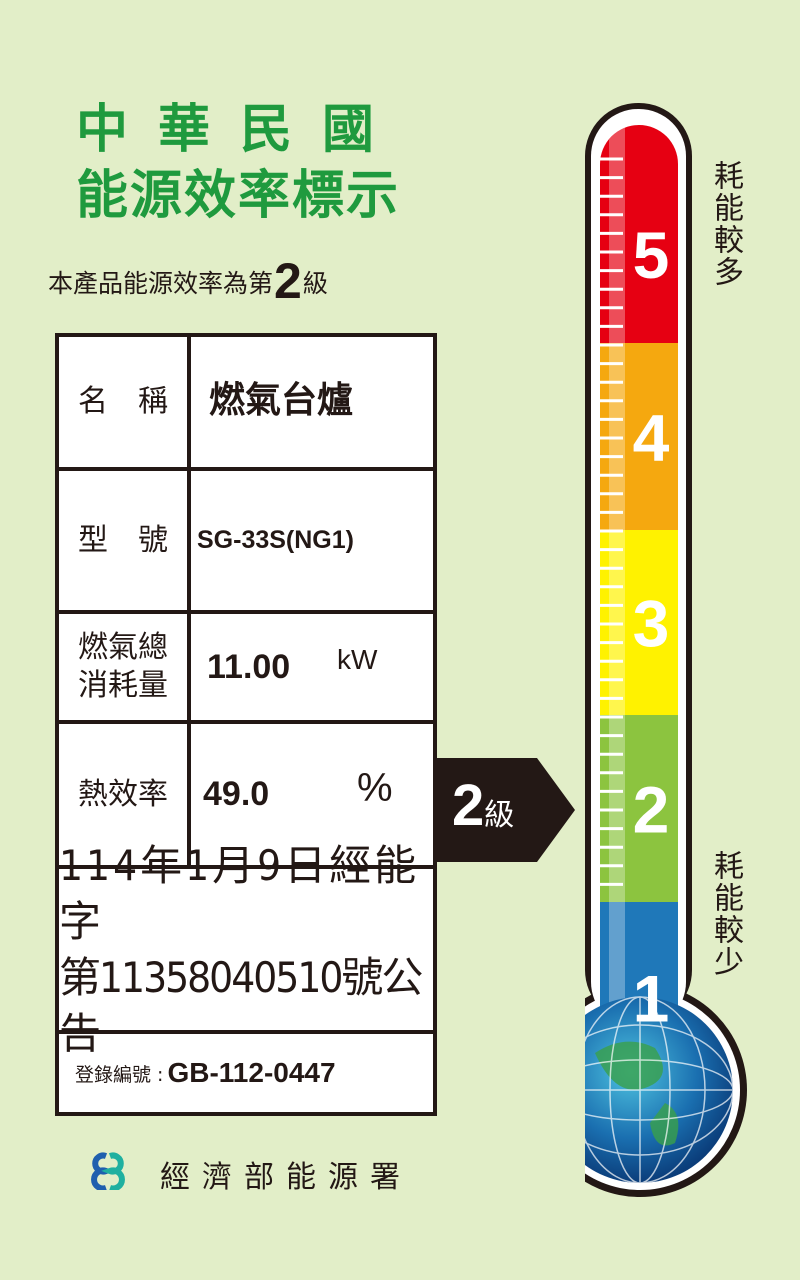  What do you see at coordinates (125, 540) in the screenshot?
I see `model-label: 型 號` at bounding box center [125, 540].